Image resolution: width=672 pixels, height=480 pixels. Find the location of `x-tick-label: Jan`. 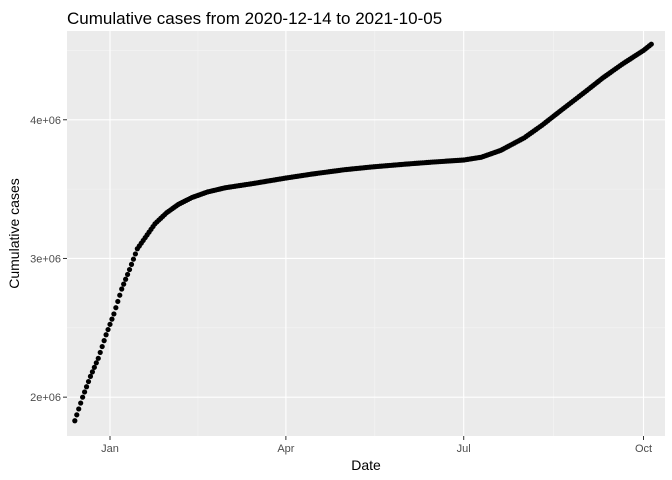

x-tick-label: Jan is located at coordinates (110, 449).